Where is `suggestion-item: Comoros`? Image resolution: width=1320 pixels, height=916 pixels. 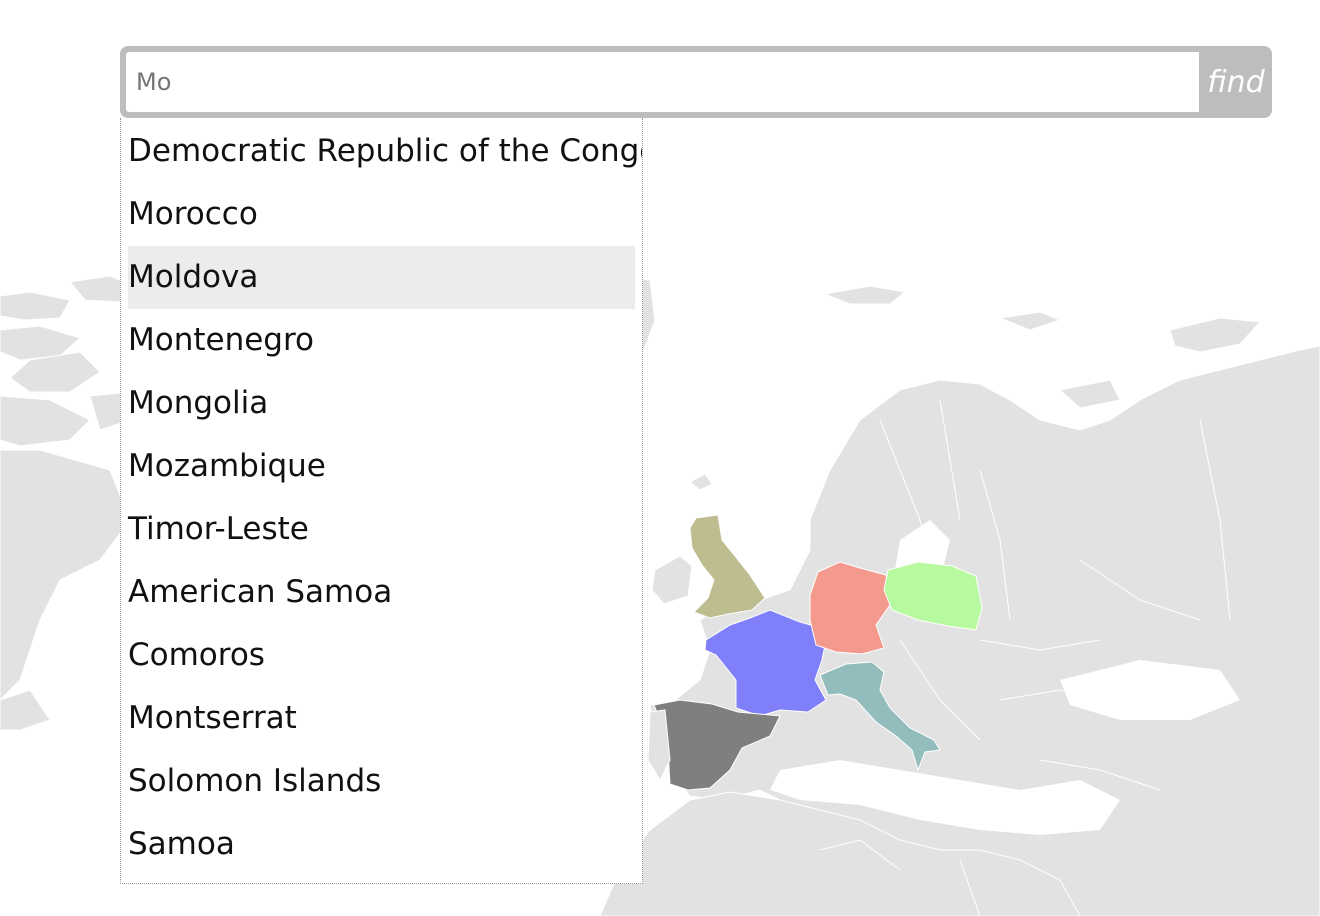
suggestion-item: Comoros is located at coordinates (196, 655).